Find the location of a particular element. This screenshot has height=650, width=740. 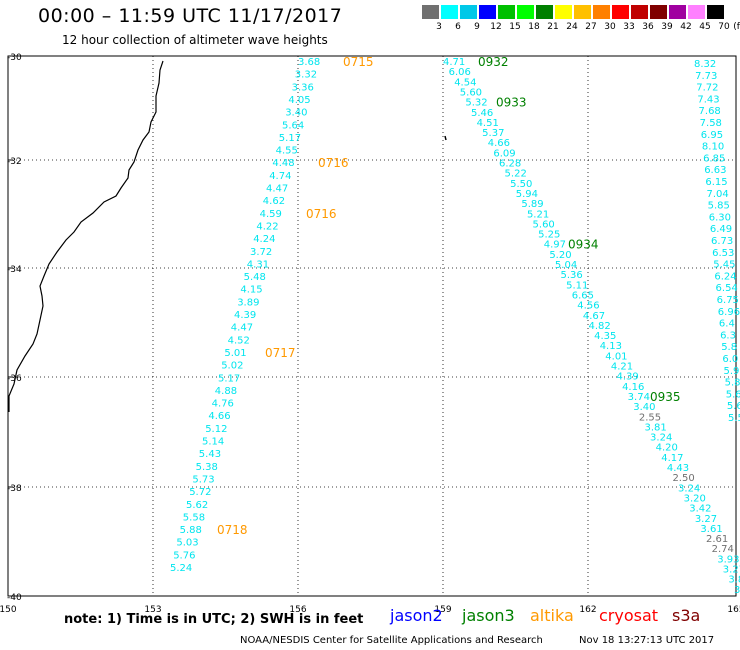

scale-label: 21 is located at coordinates (553, 27).